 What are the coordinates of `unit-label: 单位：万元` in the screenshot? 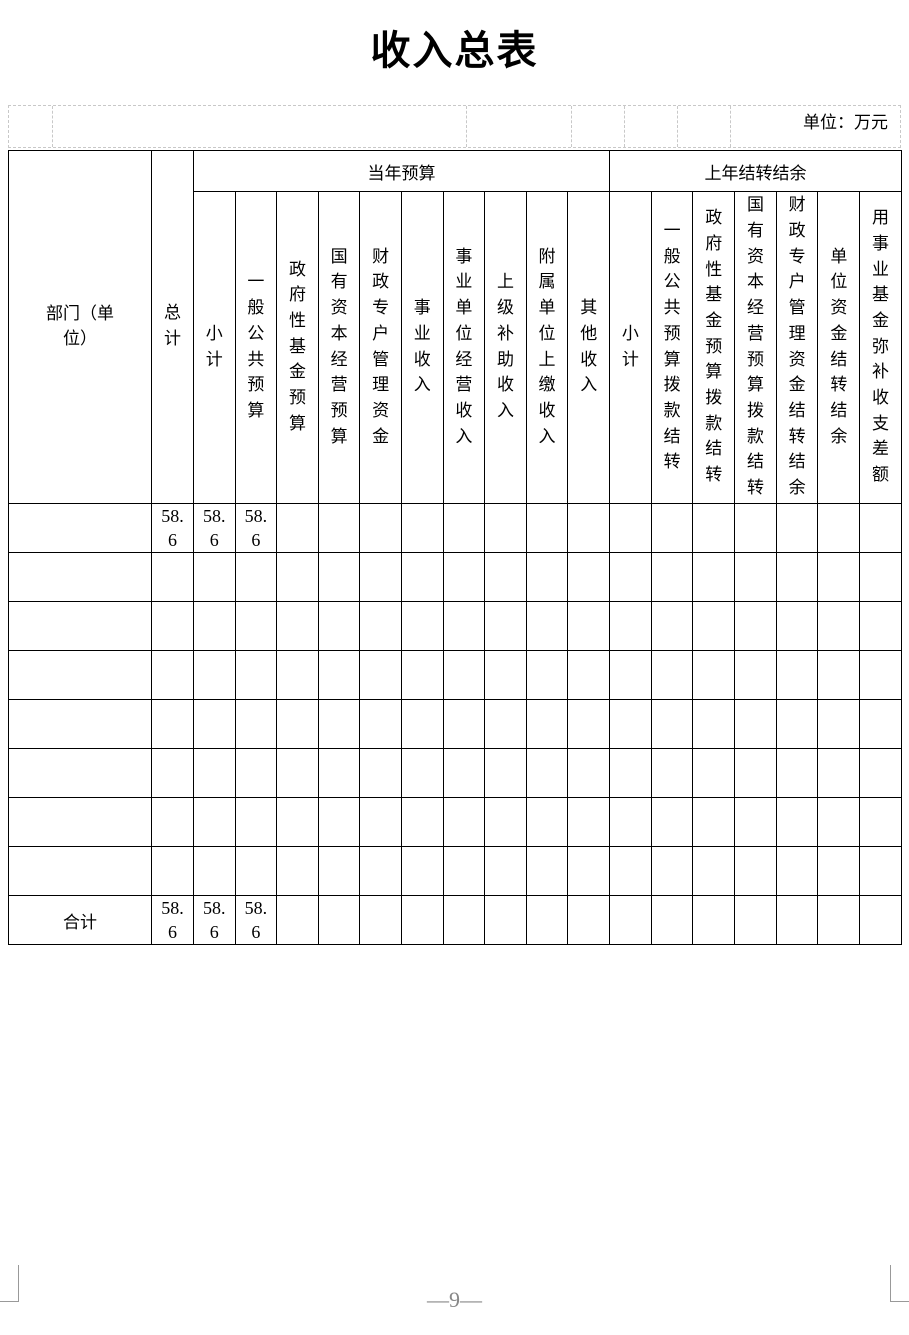 It's located at (845, 123).